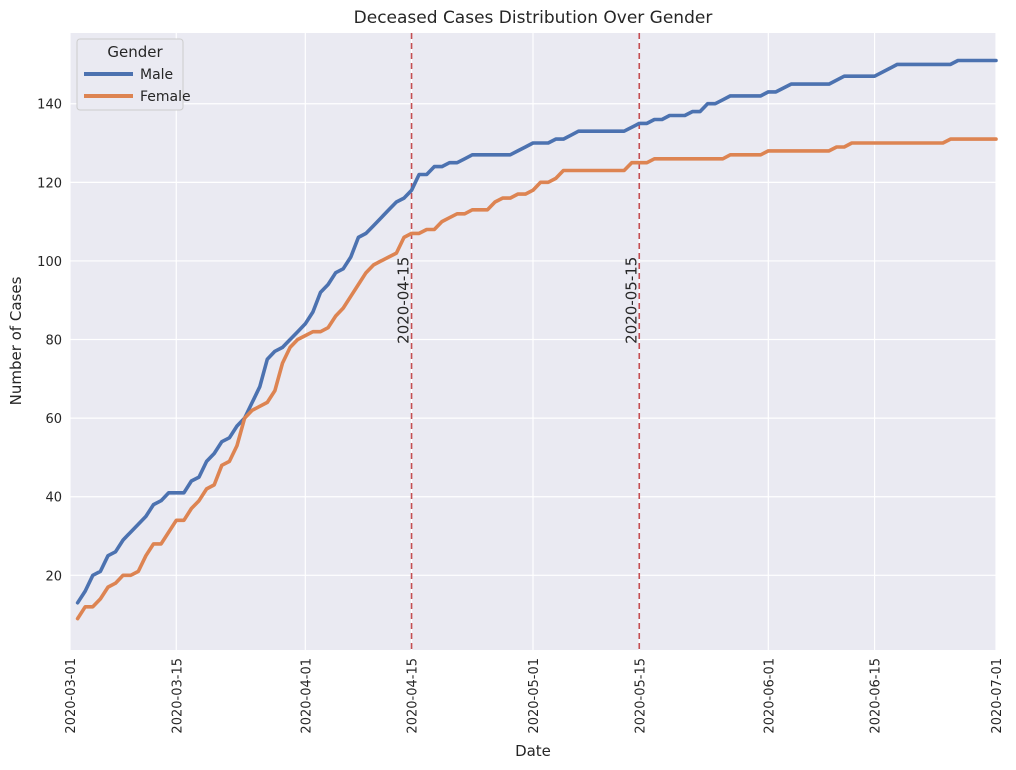  I want to click on legend-entry-female: Female, so click(165, 97).